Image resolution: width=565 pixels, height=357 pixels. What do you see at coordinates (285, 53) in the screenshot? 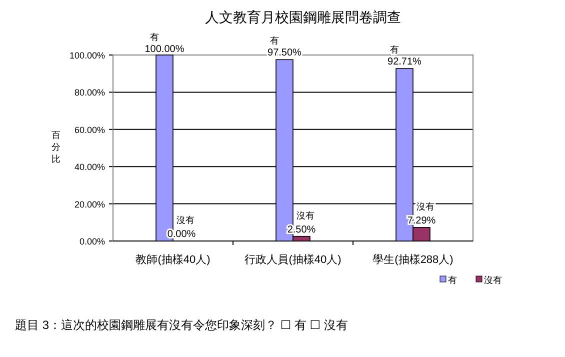
I see `data-label: 97.50%` at bounding box center [285, 53].